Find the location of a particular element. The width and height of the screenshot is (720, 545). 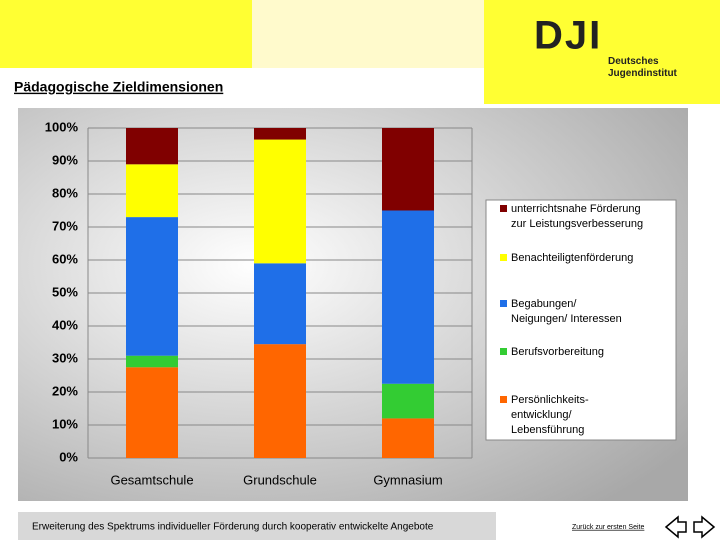

legend-label: Benachteiligtenförderung is located at coordinates (572, 258).